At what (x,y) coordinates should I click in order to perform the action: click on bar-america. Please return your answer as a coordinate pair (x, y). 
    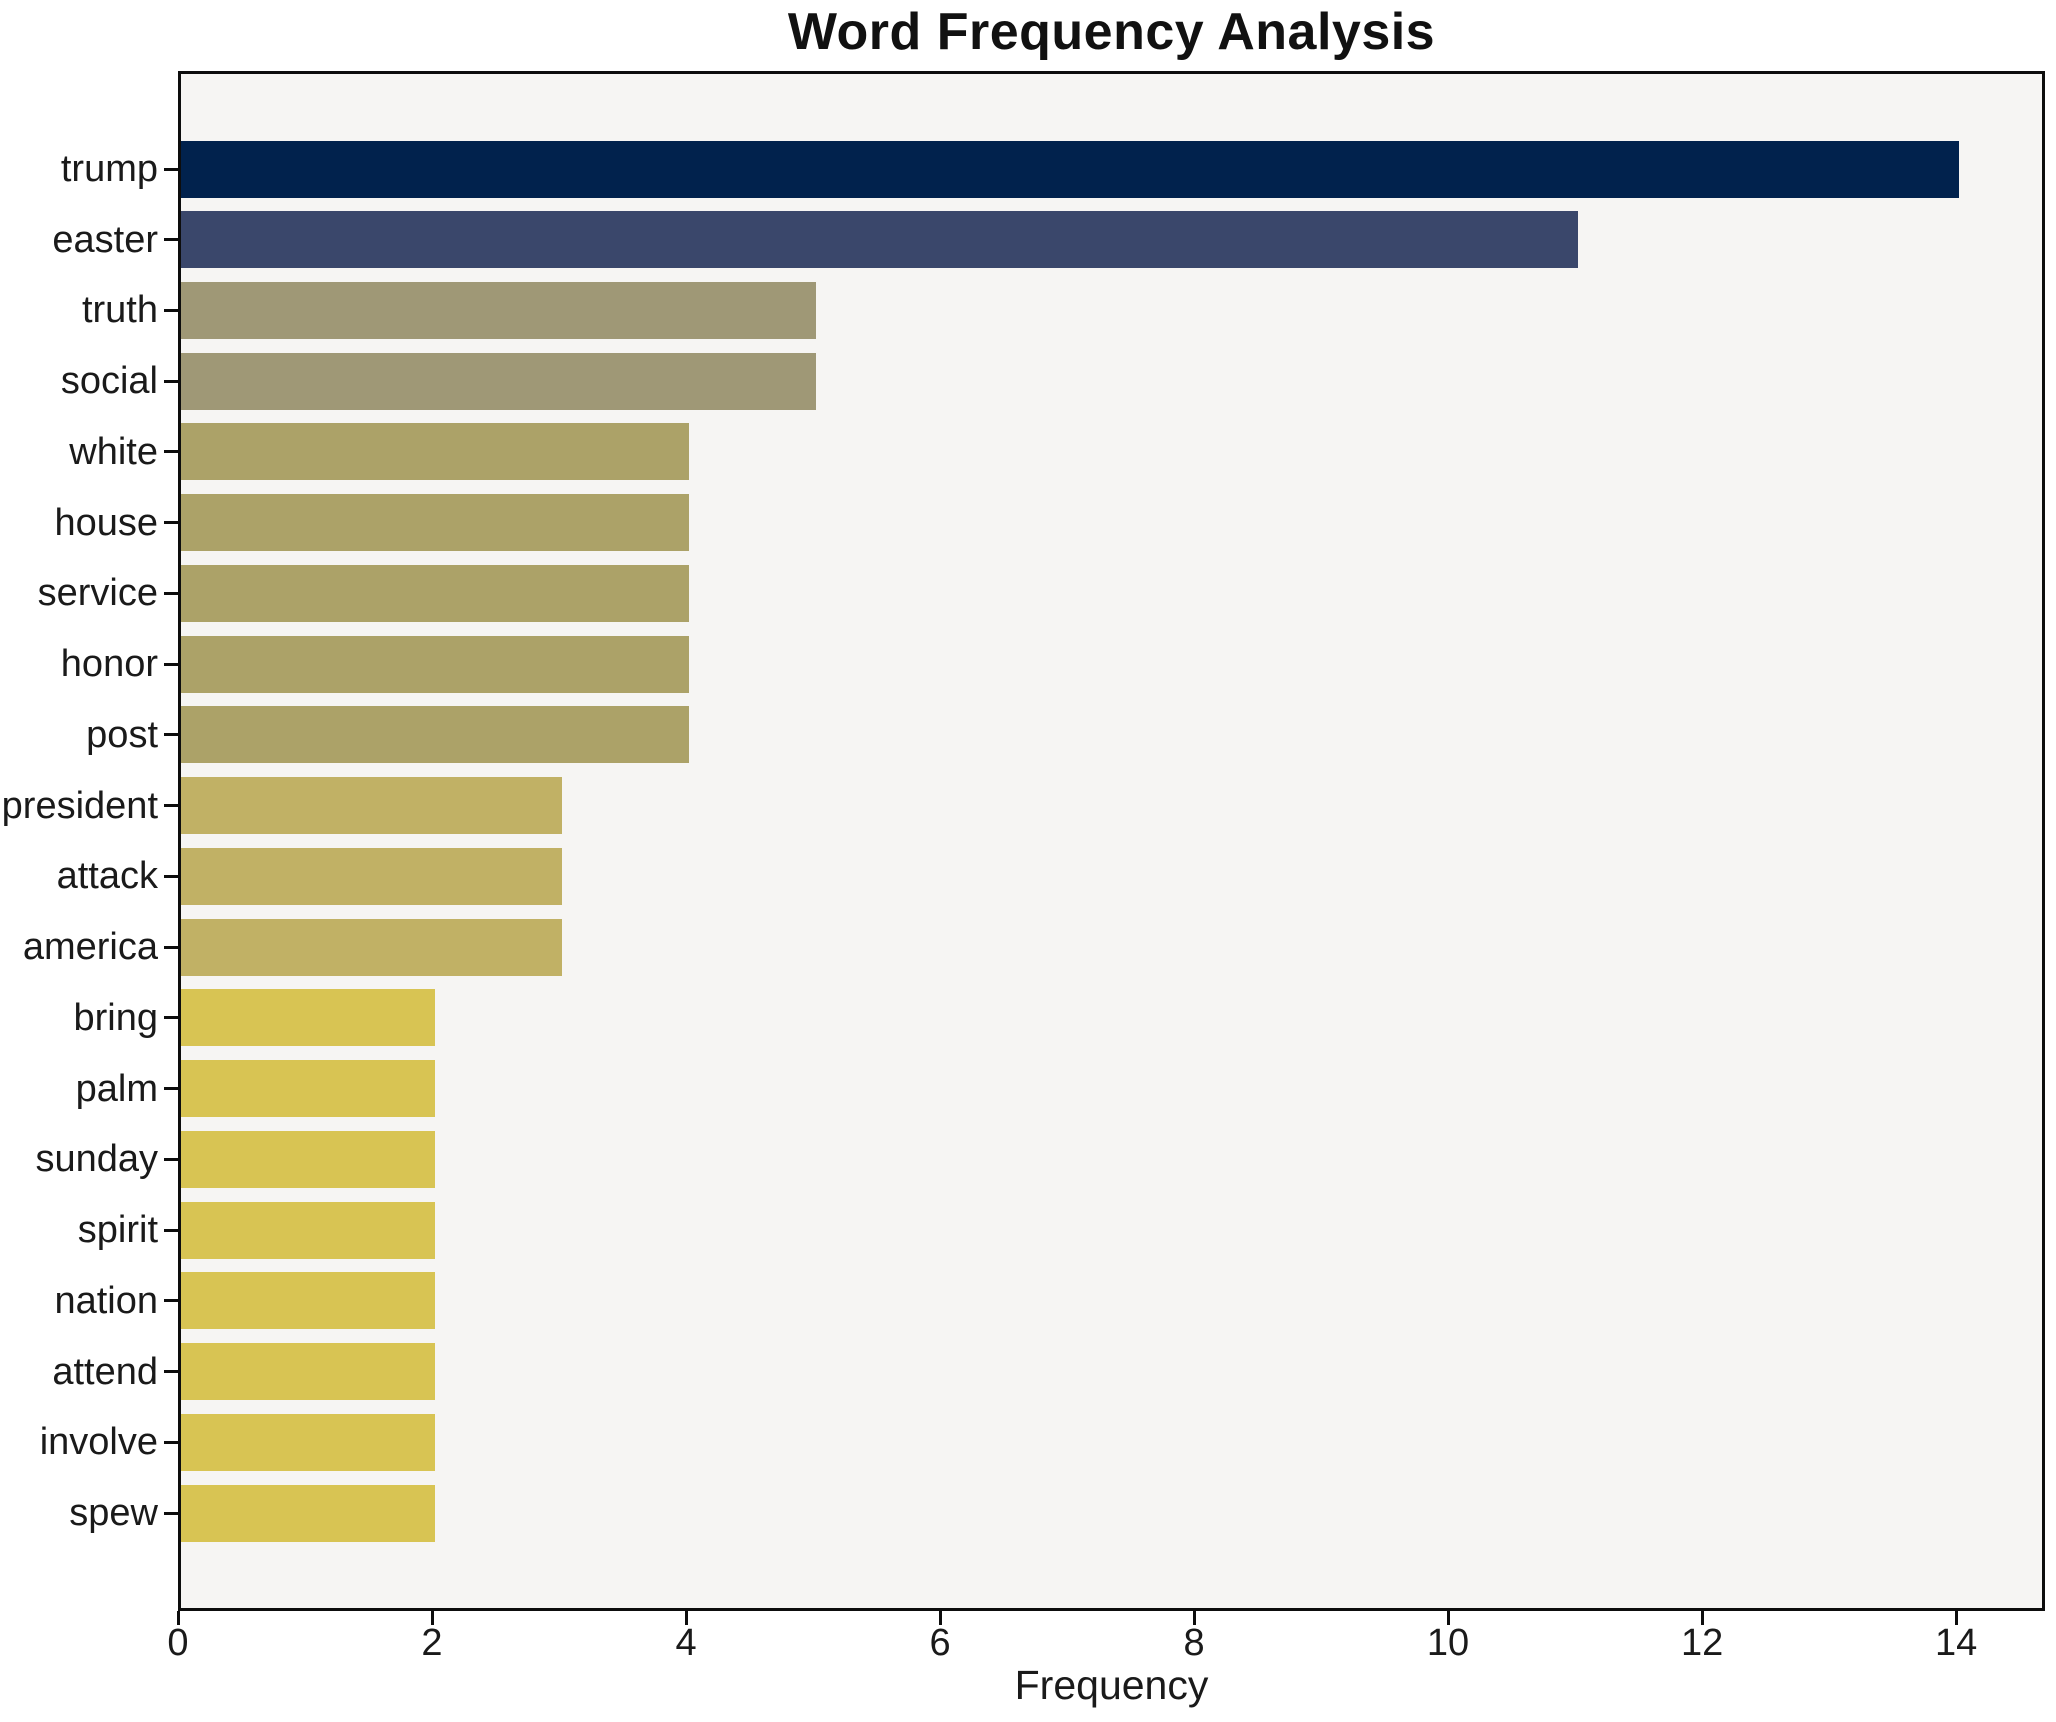
    Looking at the image, I should click on (371, 947).